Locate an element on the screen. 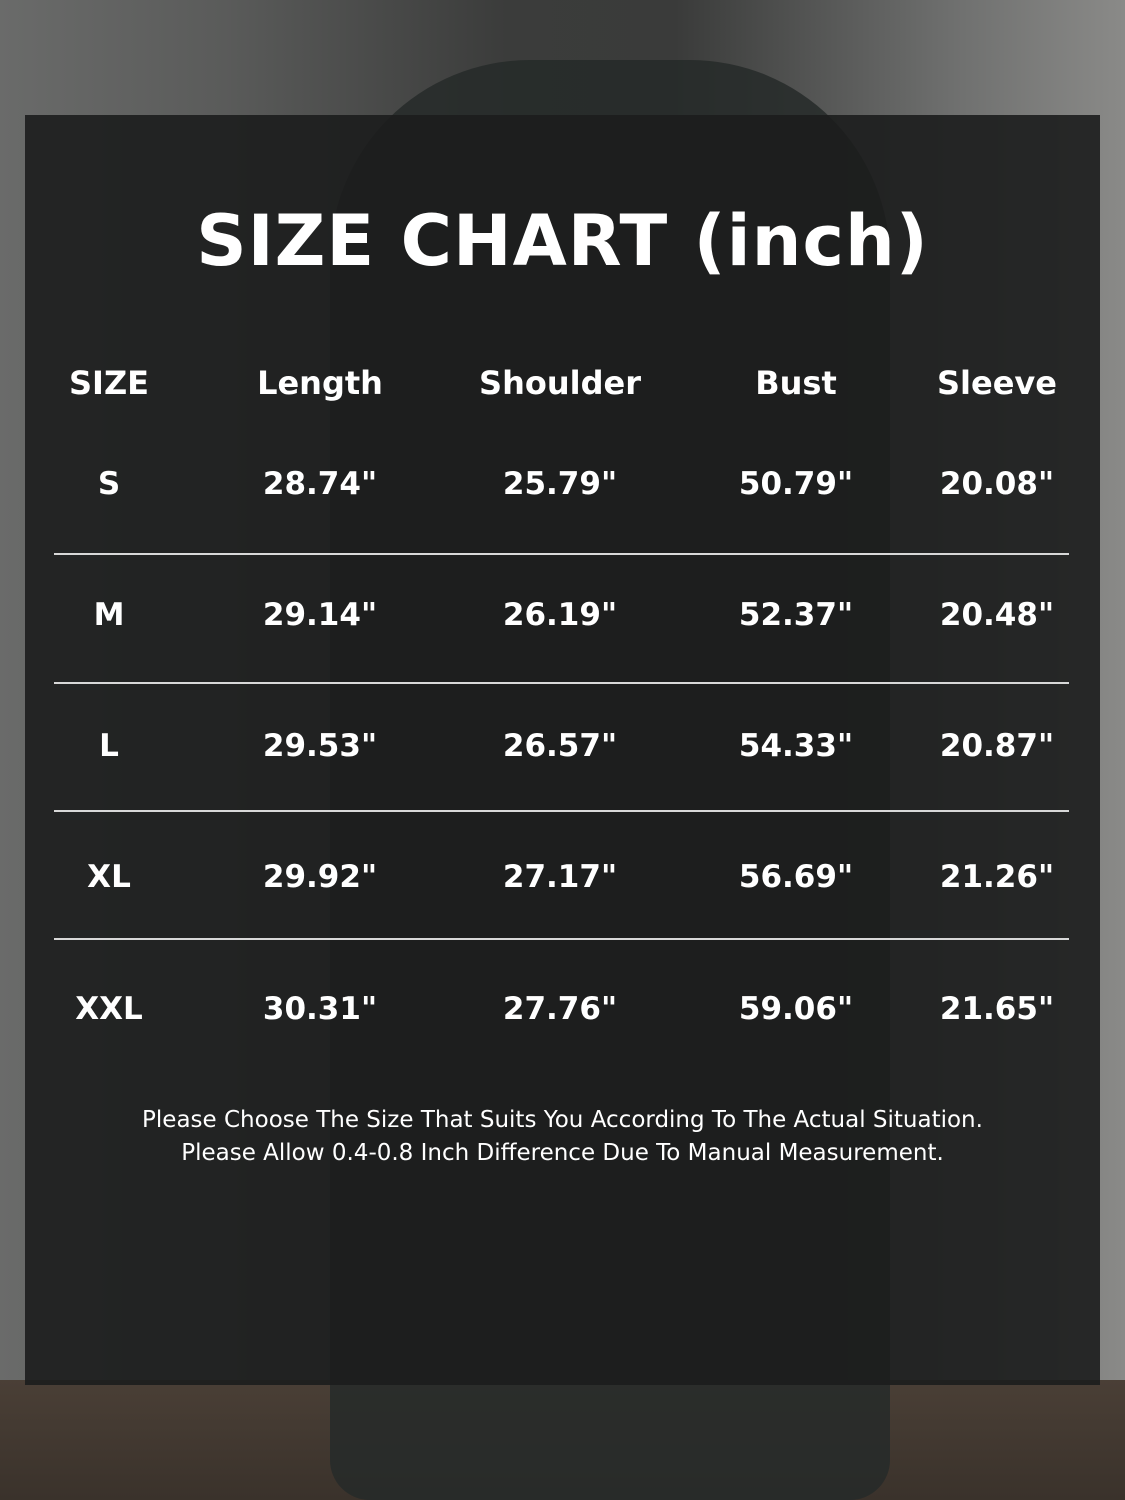  cell-size: XXL is located at coordinates (109, 1009).